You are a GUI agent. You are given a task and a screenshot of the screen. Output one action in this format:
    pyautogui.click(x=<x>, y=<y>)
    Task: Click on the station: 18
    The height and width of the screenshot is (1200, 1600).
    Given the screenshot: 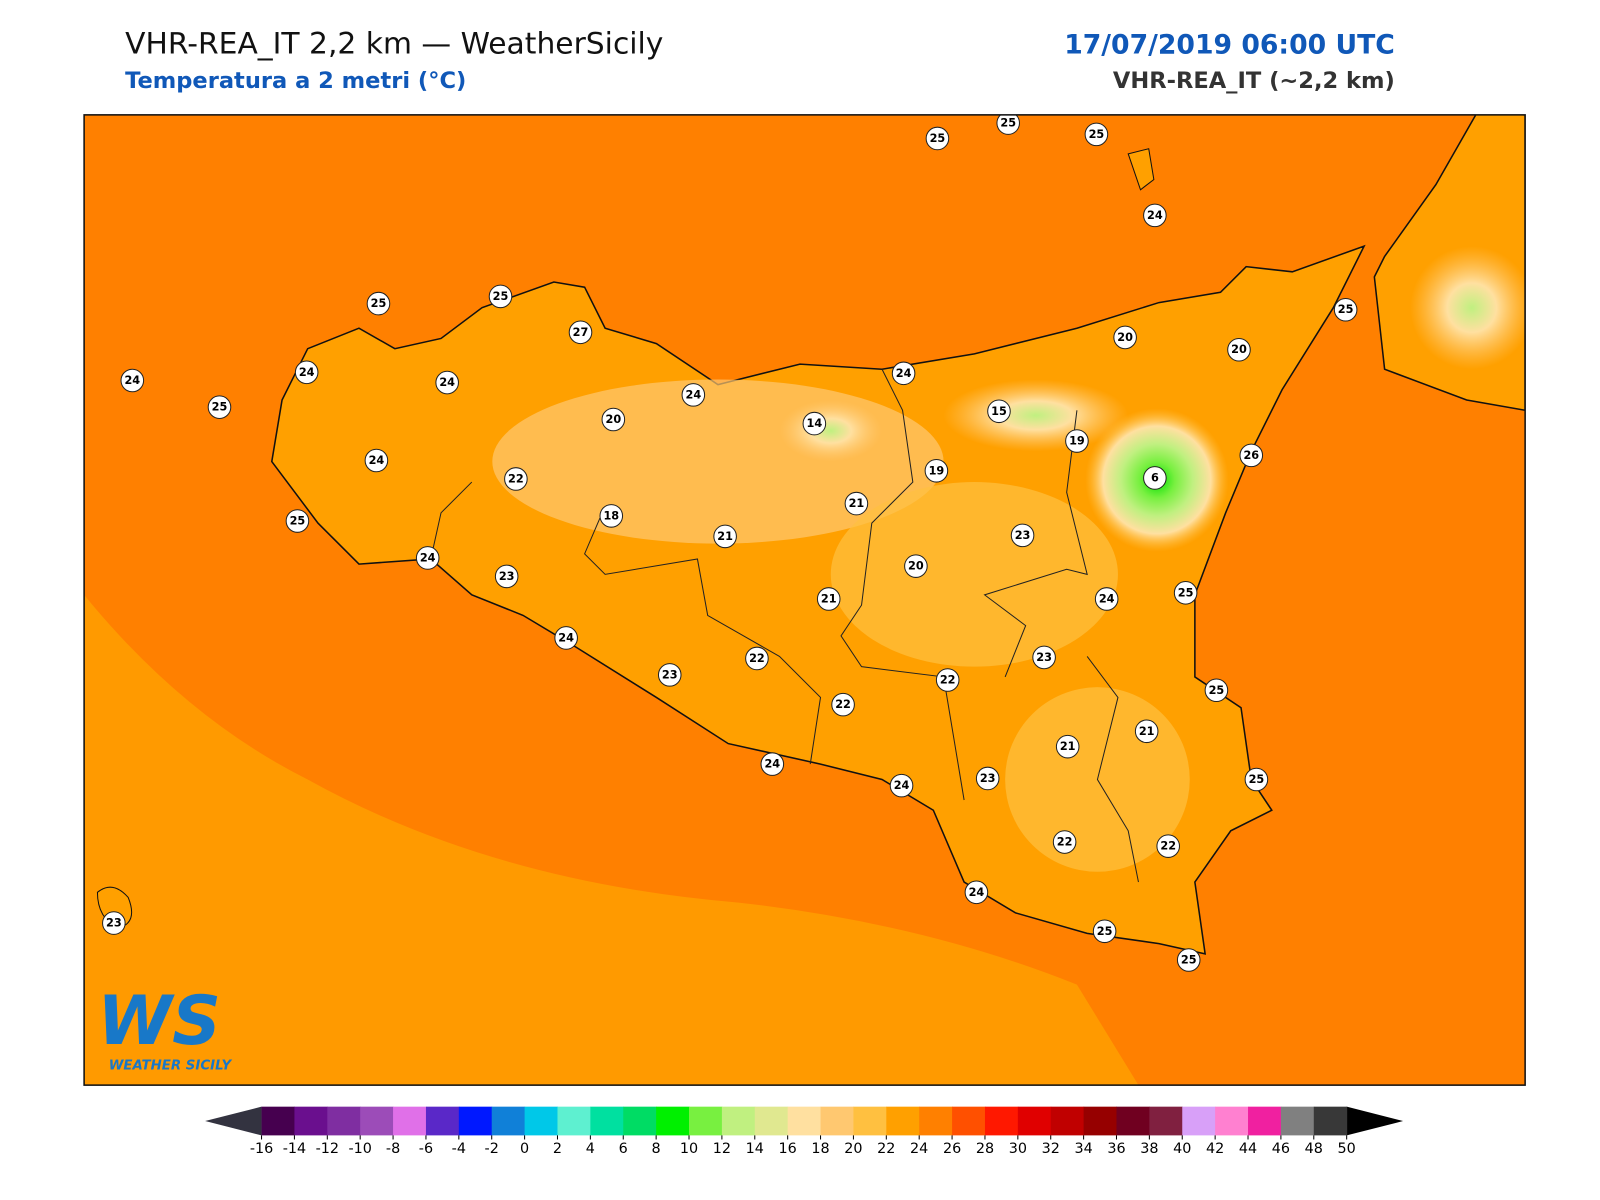 What is the action you would take?
    pyautogui.click(x=611, y=516)
    